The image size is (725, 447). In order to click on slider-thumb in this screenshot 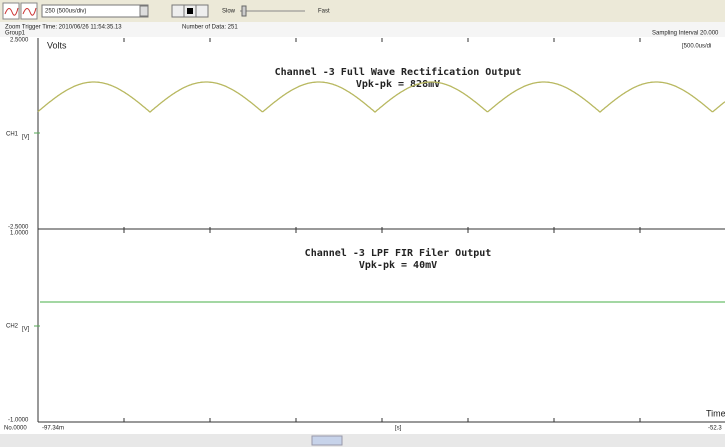, I will do `click(244, 11)`.